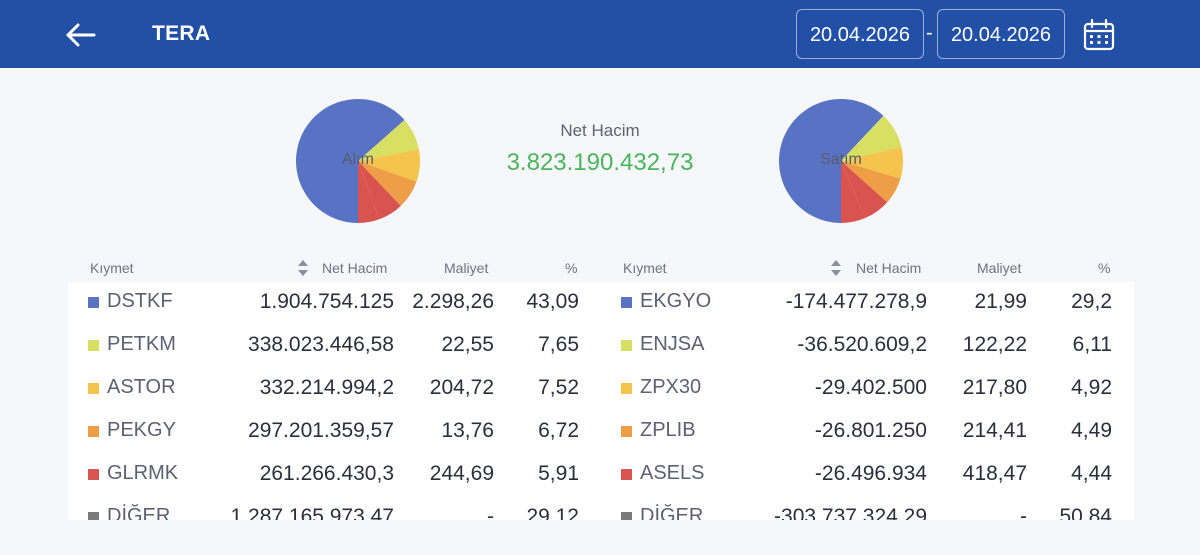 This screenshot has width=1200, height=555. Describe the element at coordinates (355, 268) in the screenshot. I see `col-net-hacim-buy: Net Hacim` at that location.